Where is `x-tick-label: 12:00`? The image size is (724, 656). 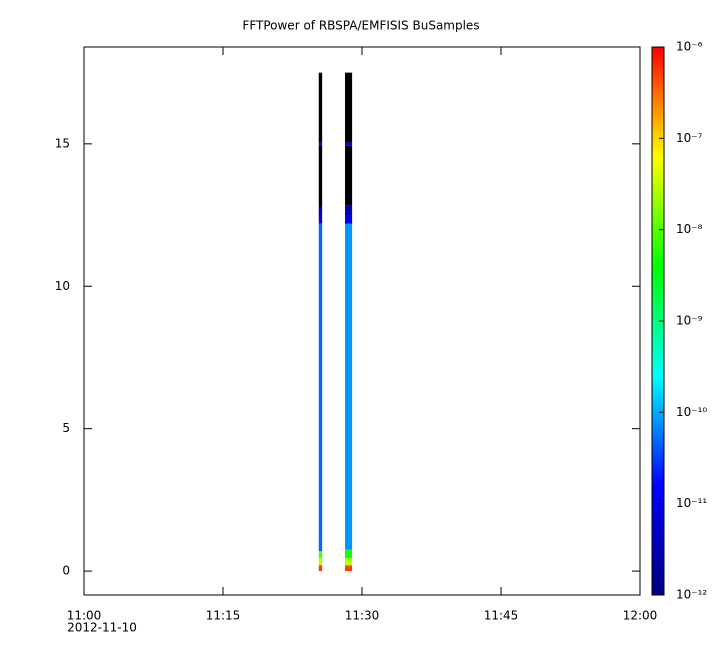
x-tick-label: 12:00 is located at coordinates (640, 616).